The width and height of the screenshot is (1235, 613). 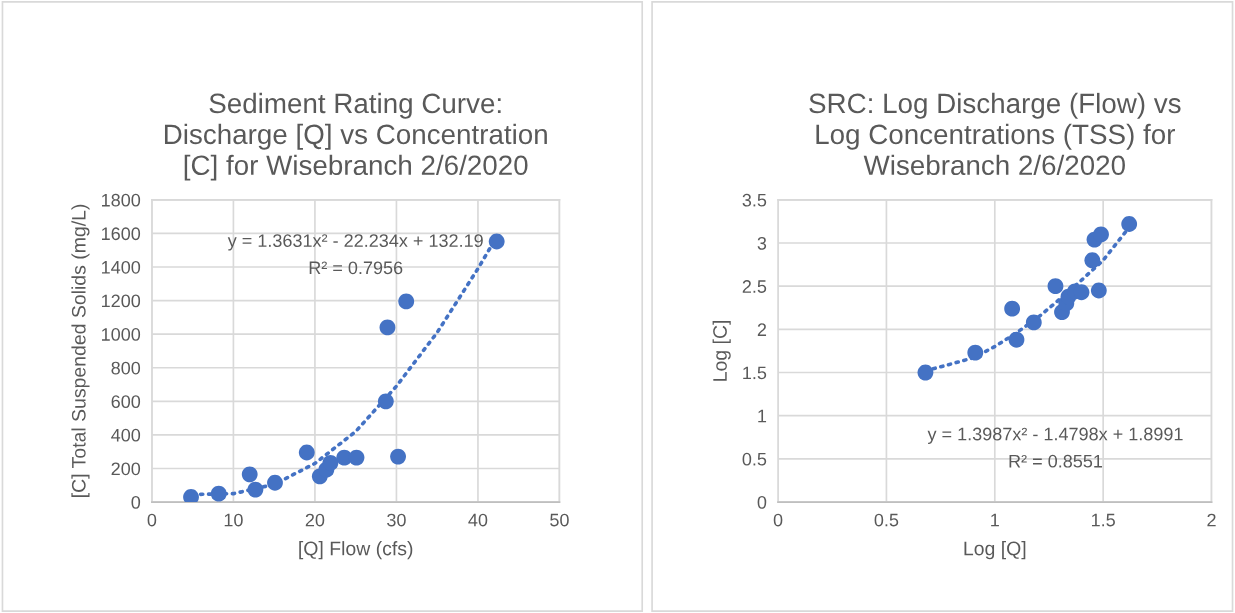 I want to click on y-tick-label: 1600, so click(x=121, y=234).